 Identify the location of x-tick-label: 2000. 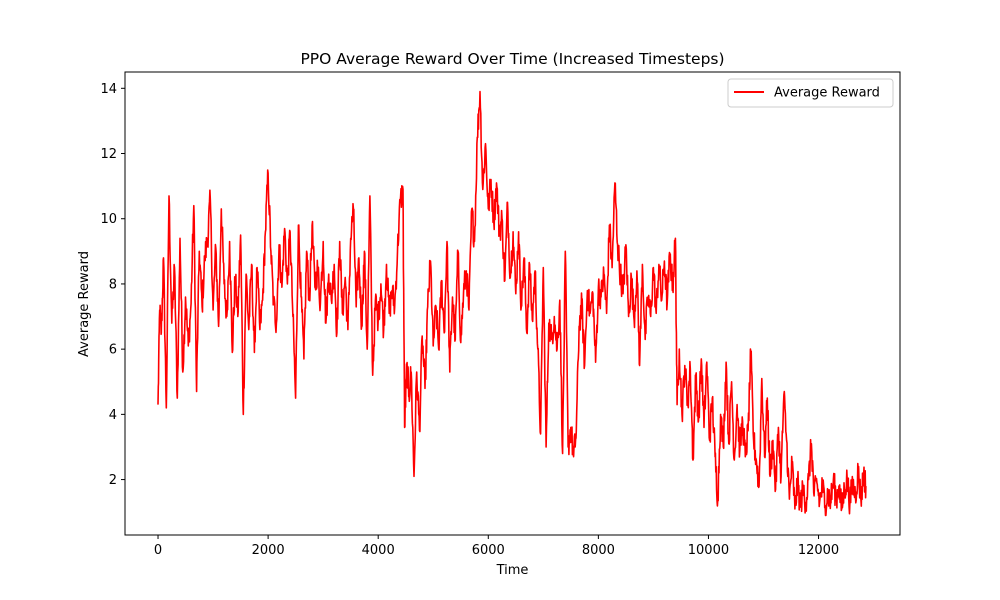
(268, 550).